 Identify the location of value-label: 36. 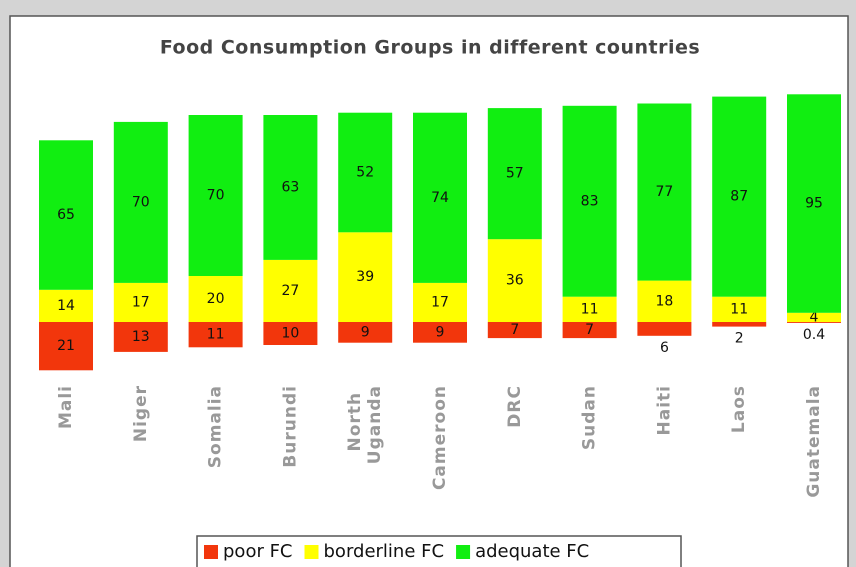
(515, 281).